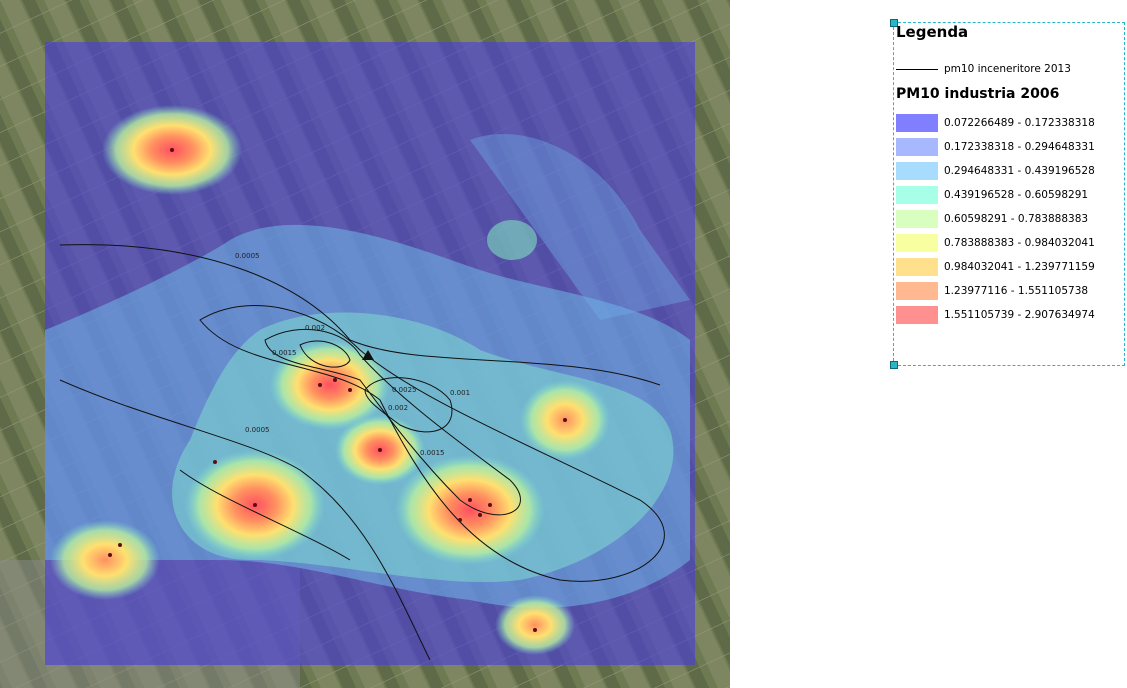 This screenshot has width=1127, height=688. I want to click on legend-label: 0.984032041 - 1.239771159, so click(1019, 267).